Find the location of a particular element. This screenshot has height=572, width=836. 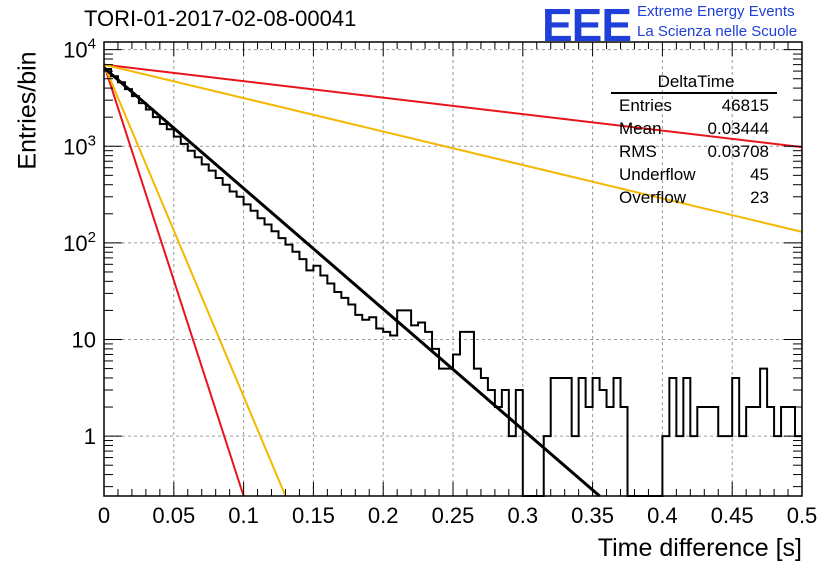

x-tick-label: 0.35 is located at coordinates (592, 515).